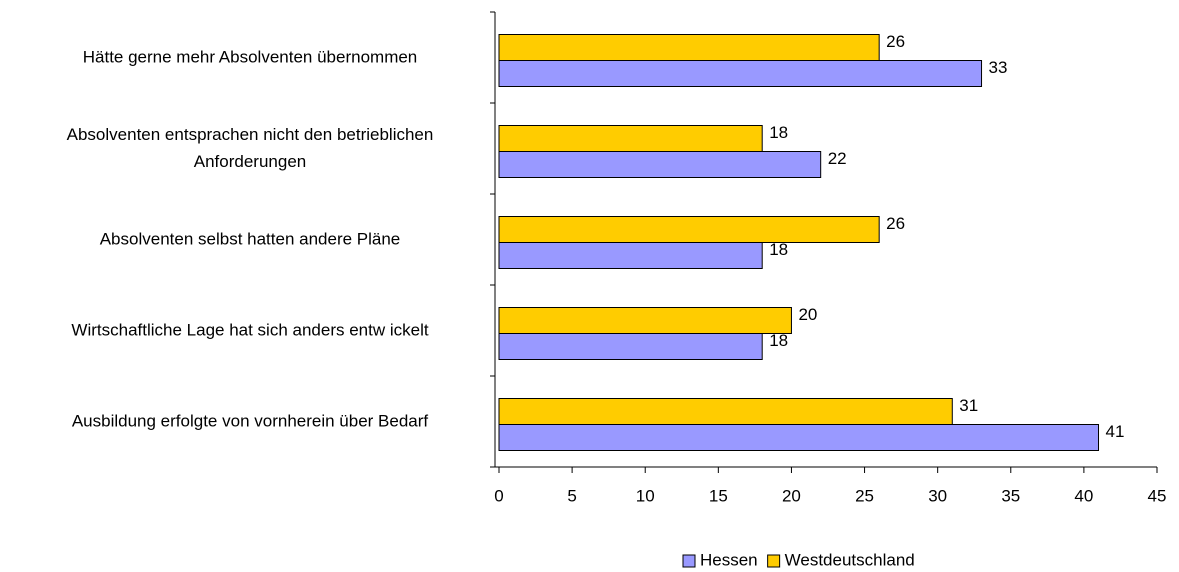  I want to click on x-tick-label: 30, so click(937, 495).